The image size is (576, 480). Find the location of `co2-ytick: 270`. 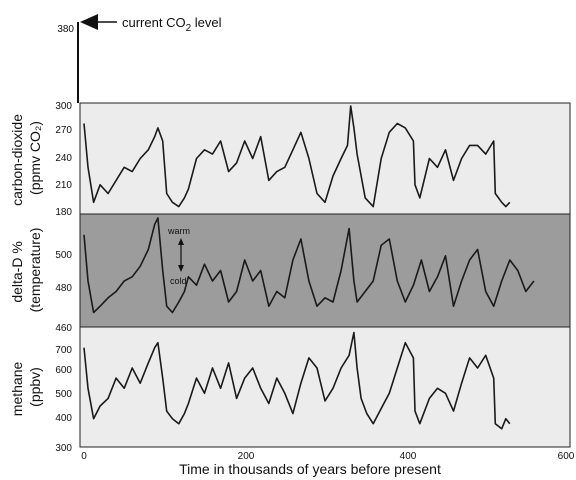

co2-ytick: 270 is located at coordinates (63, 130).